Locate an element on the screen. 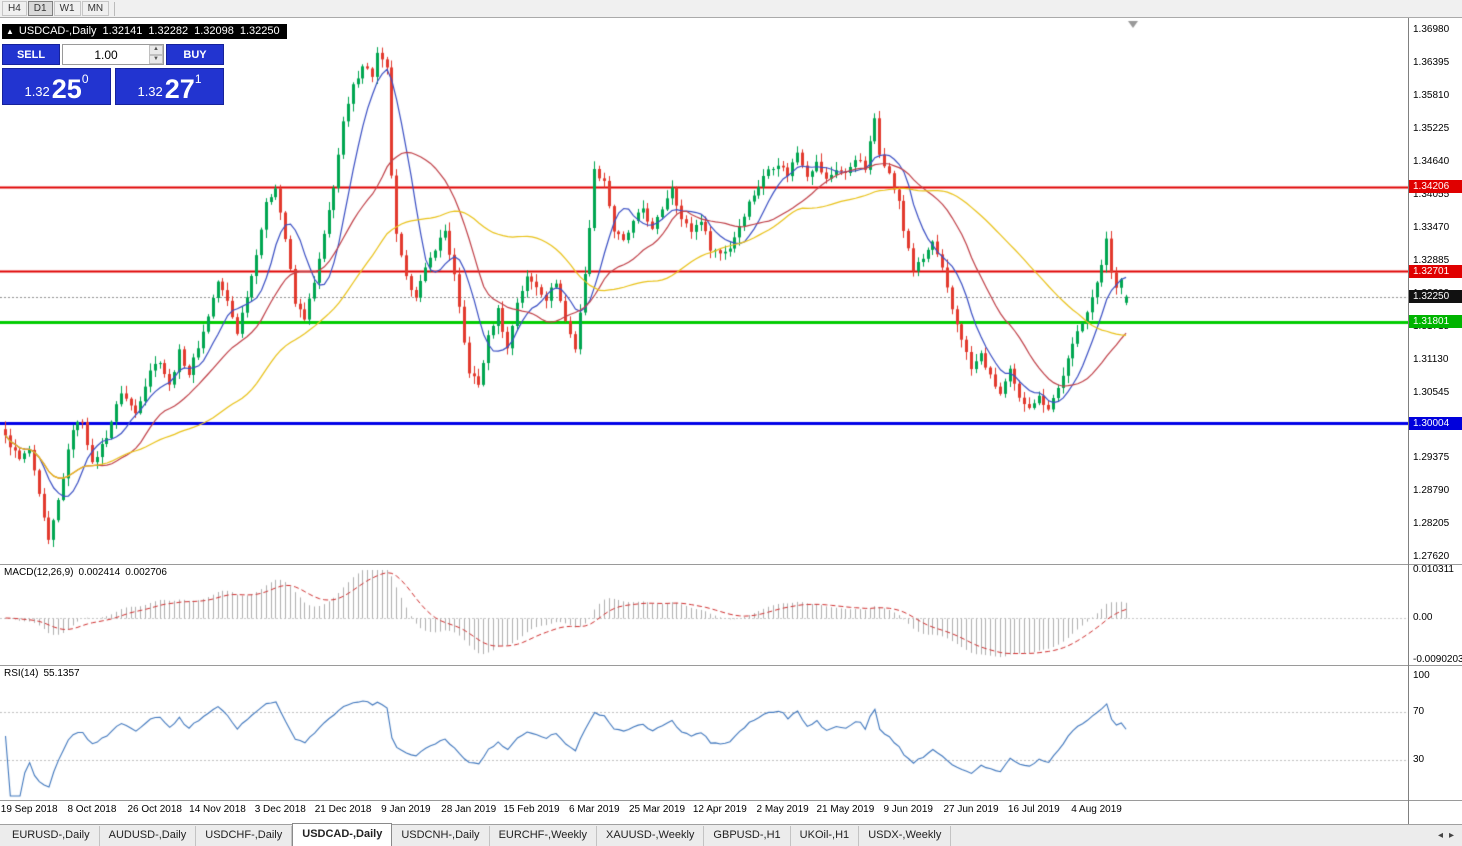 The width and height of the screenshot is (1462, 846). tab-eurusd-daily: EURUSD-,Daily is located at coordinates (51, 836).